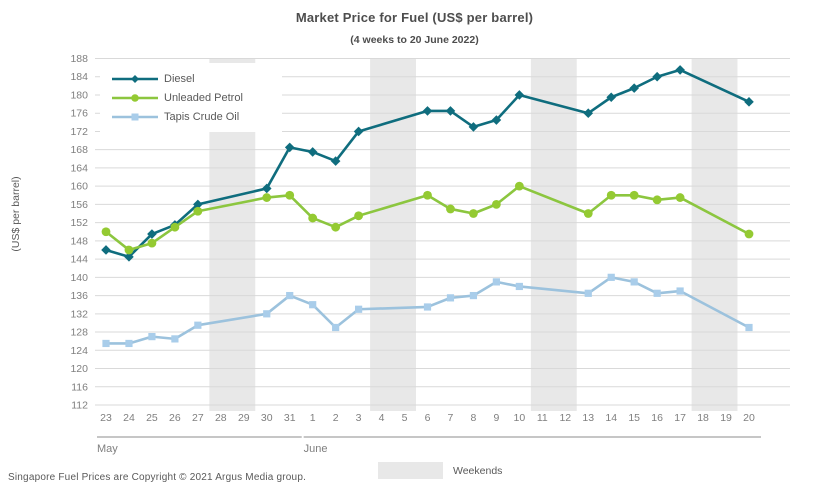  I want to click on tapis-crude-oil-swatch-icon, so click(135, 116).